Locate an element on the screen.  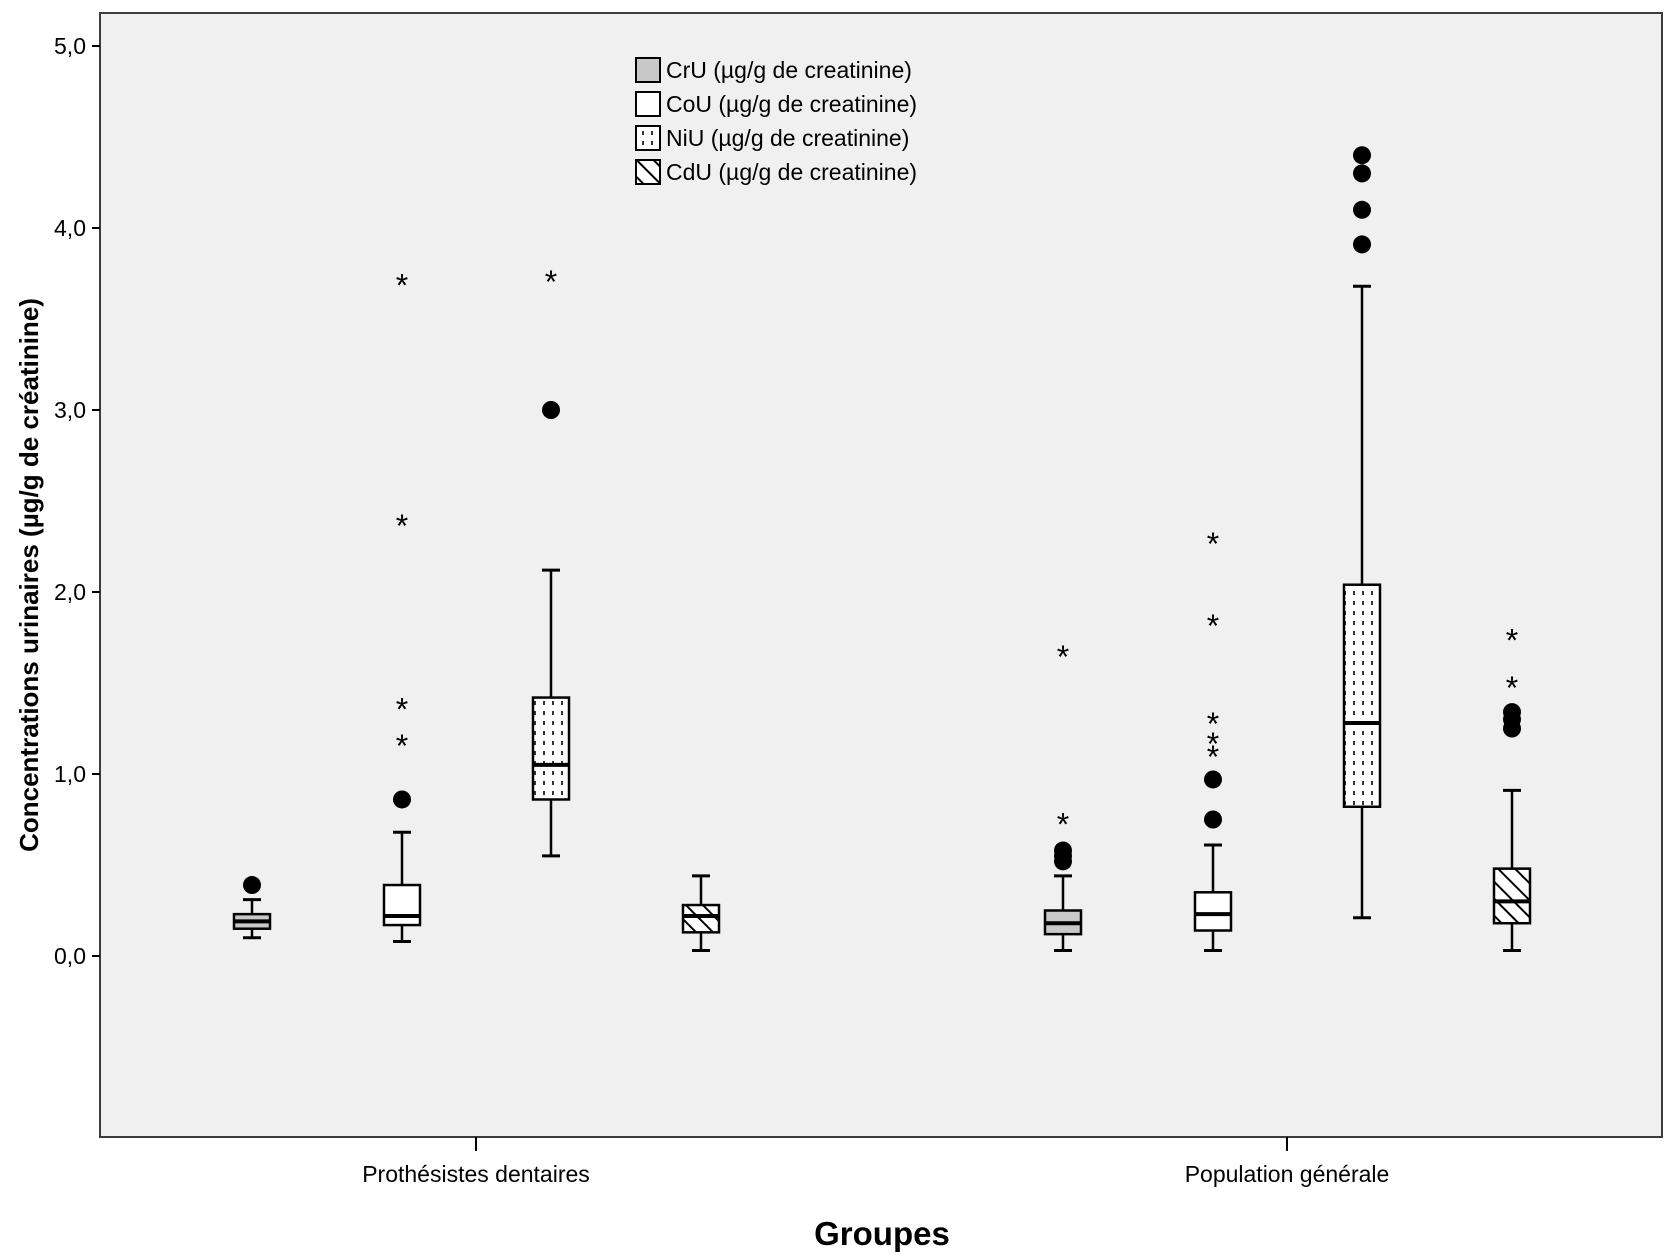
y-tick-label: 1,0 is located at coordinates (70, 774).